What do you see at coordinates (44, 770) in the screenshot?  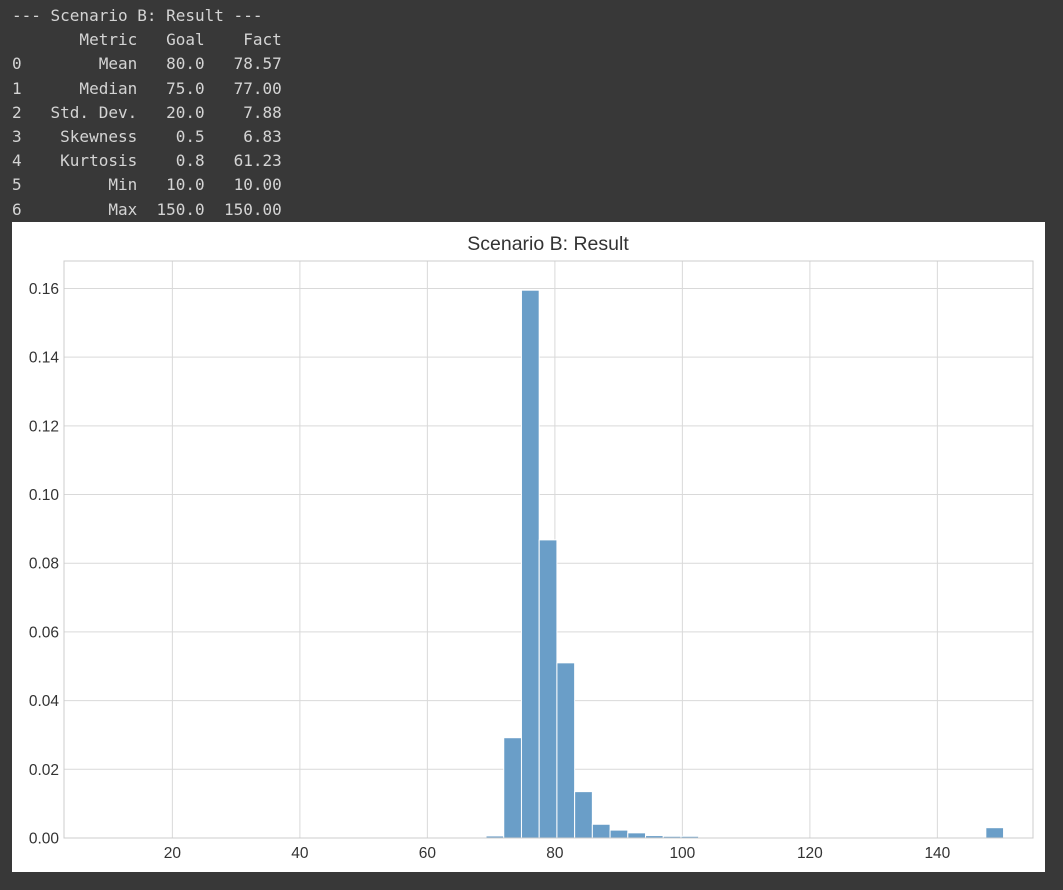 I see `y-tick-label: 0.02` at bounding box center [44, 770].